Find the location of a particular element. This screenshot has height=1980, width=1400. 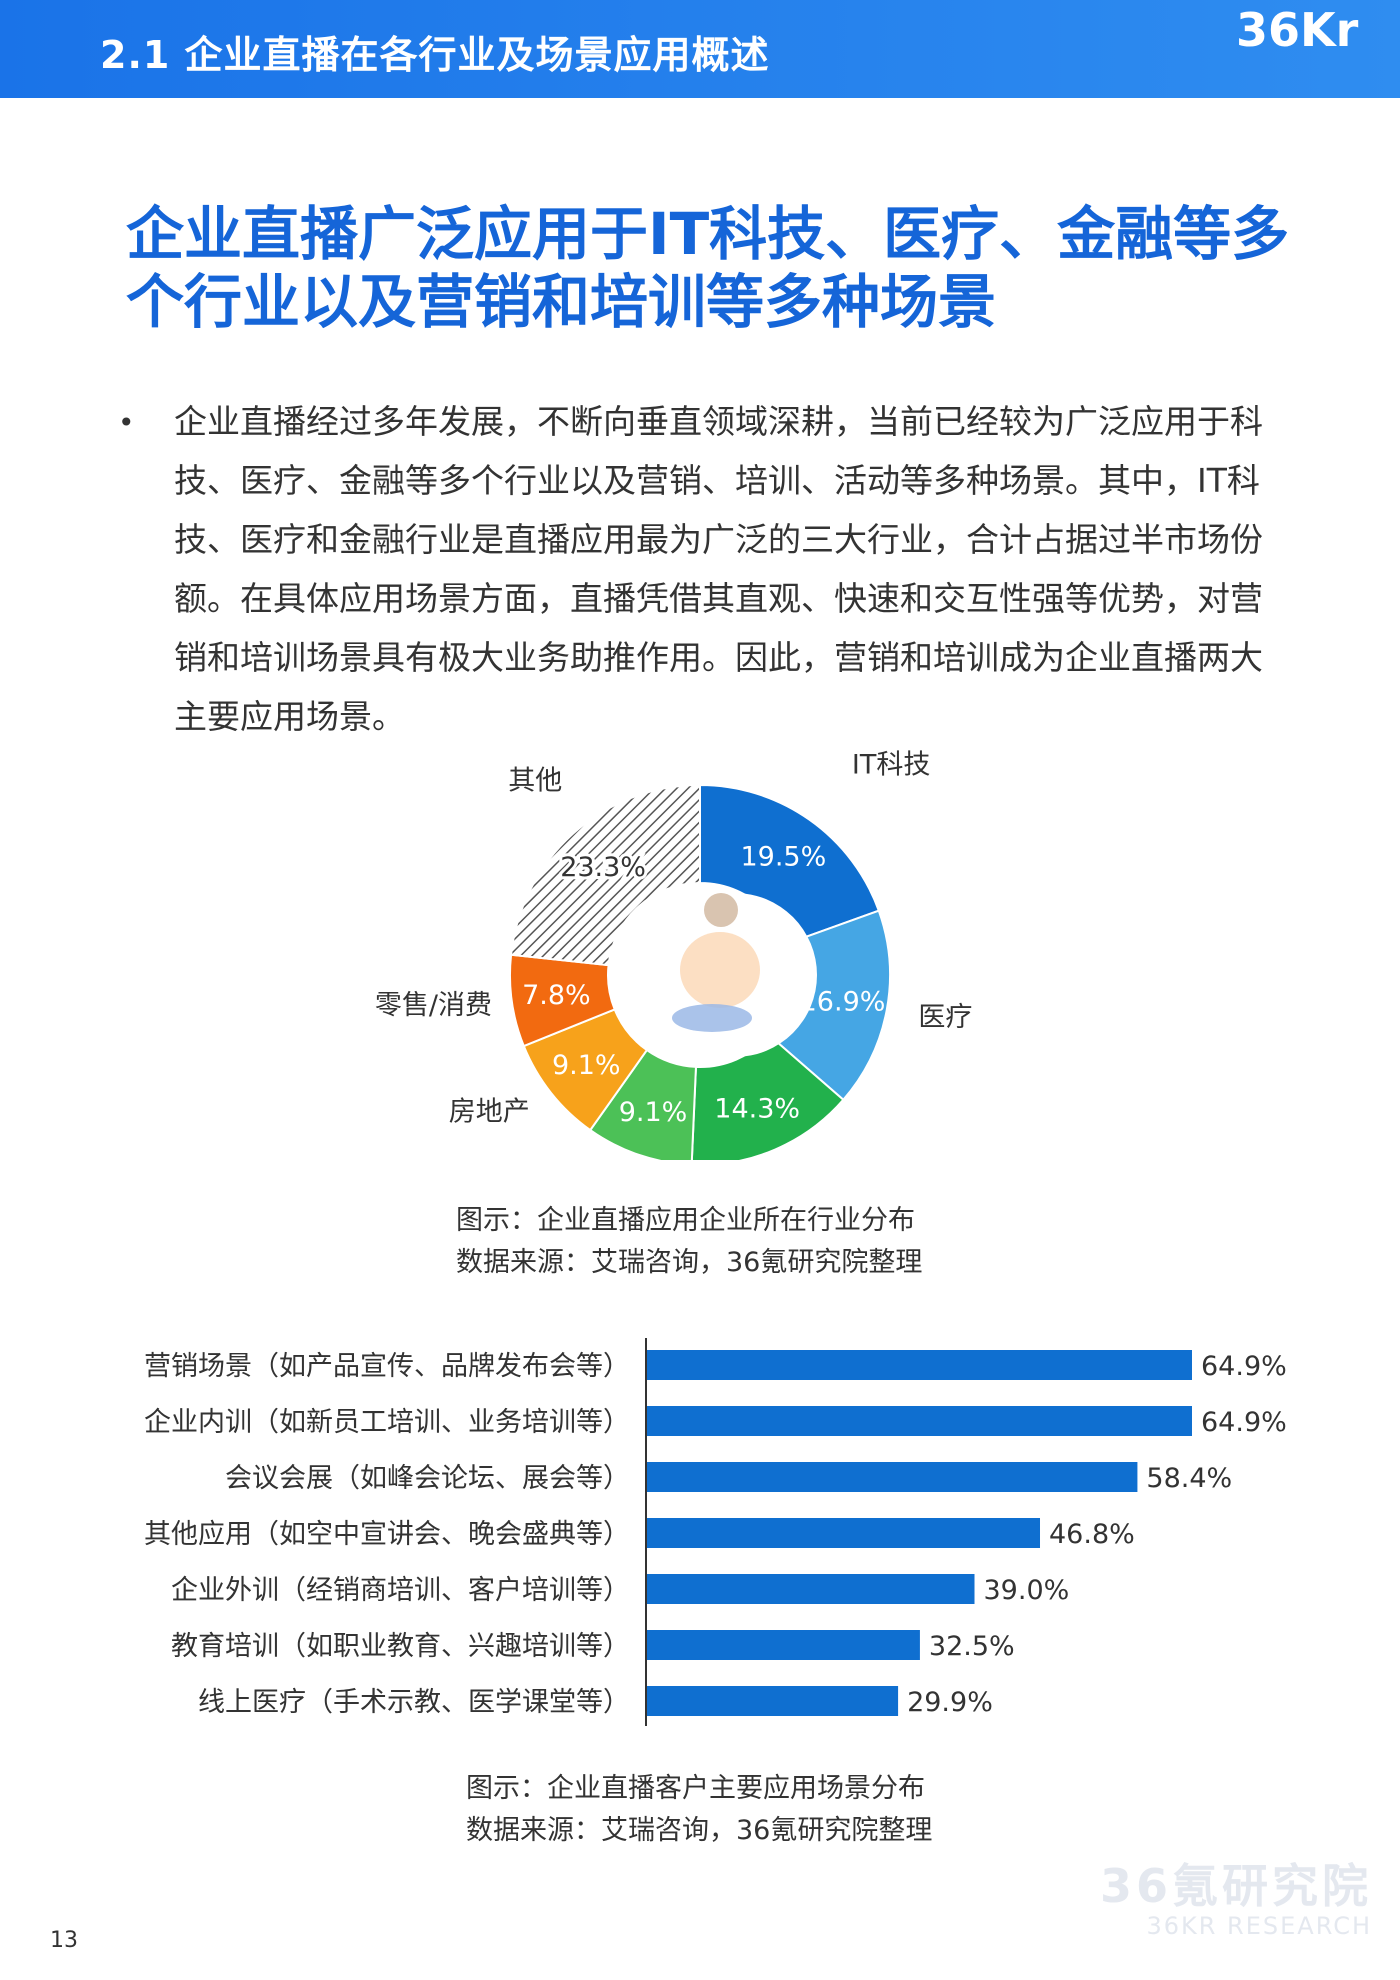

body-line: 技、医疗和金融行业是直播应用最为广泛的三大行业，合计占据过半市场份 is located at coordinates (718, 539).